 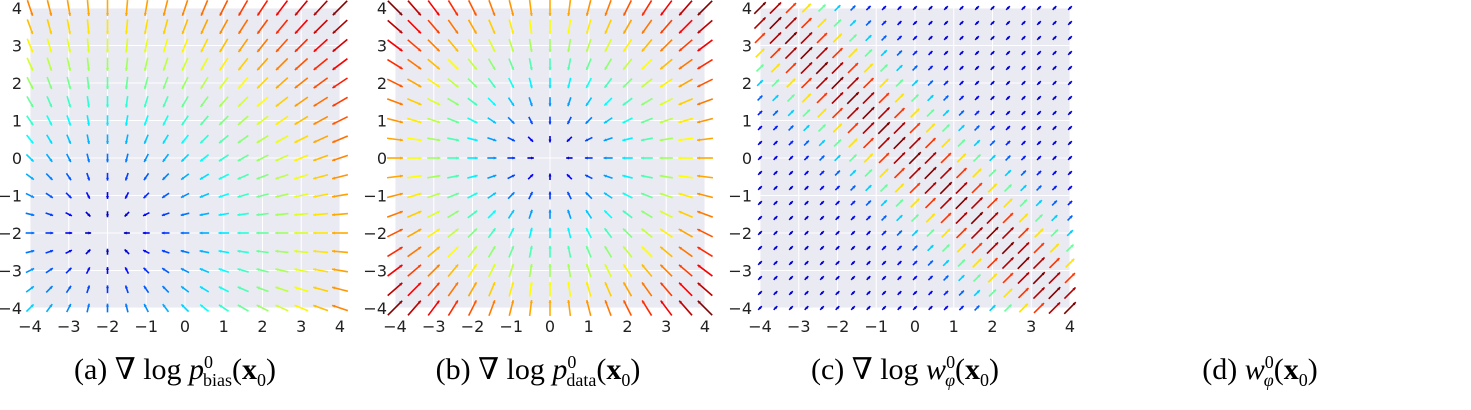 What do you see at coordinates (747, 9) in the screenshot?
I see `y-tick-label: 4` at bounding box center [747, 9].